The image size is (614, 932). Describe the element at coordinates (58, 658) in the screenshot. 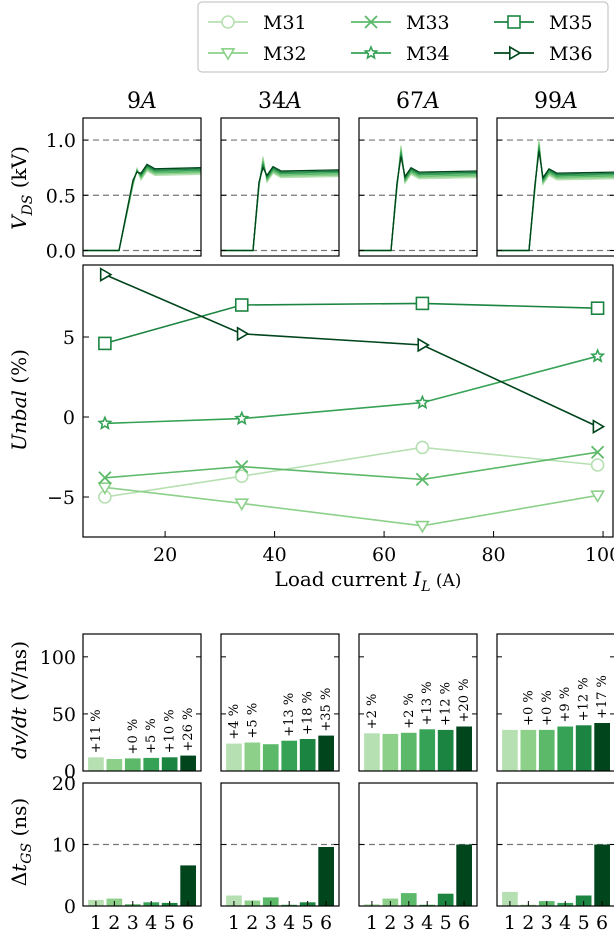

I see `dvdt-ytick-label: 100` at that location.